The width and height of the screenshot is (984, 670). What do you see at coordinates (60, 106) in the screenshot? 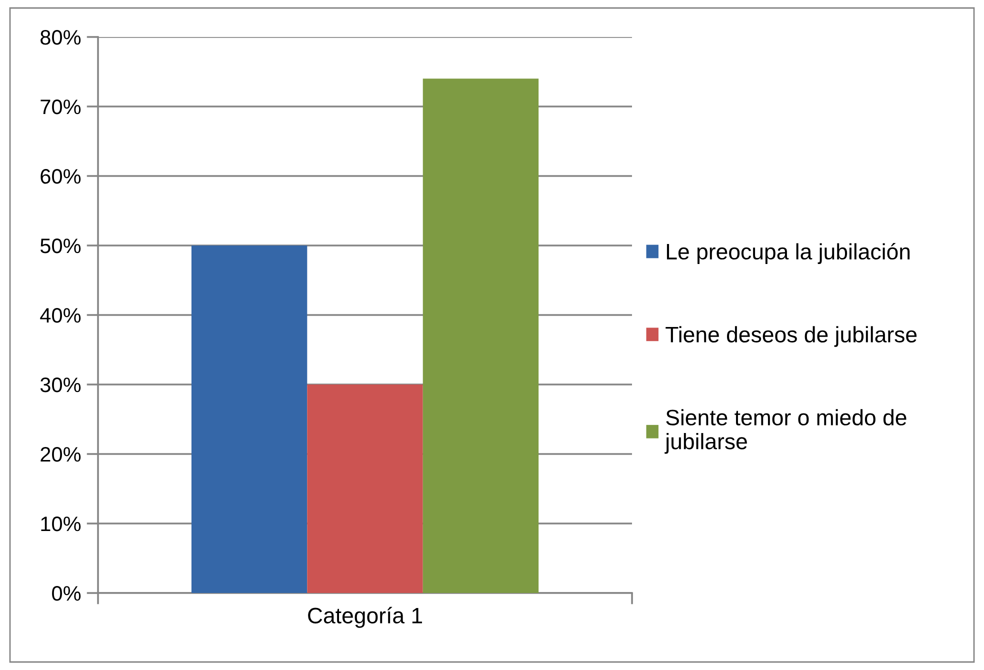
I see `y-tick-label: 70%` at bounding box center [60, 106].